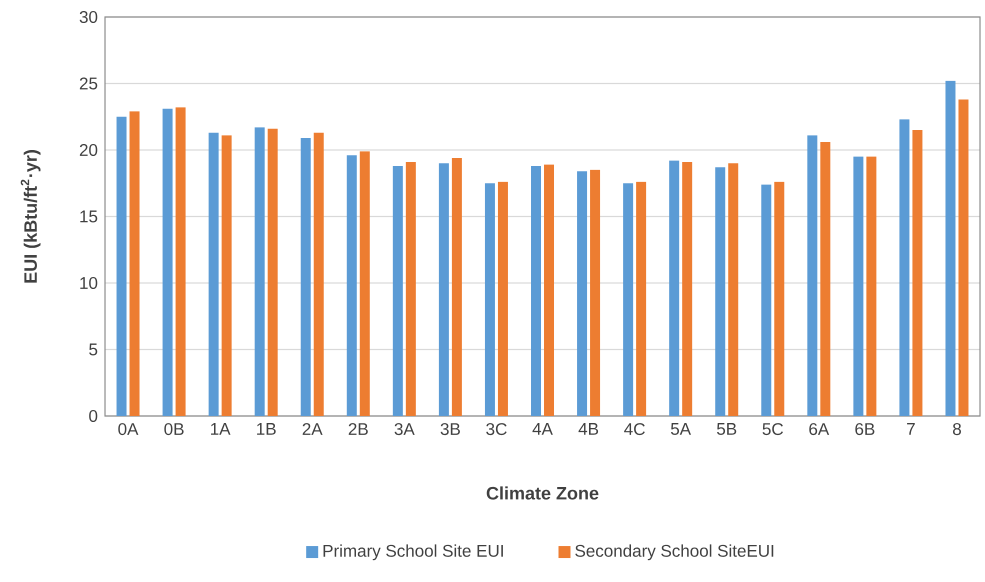  What do you see at coordinates (864, 429) in the screenshot?
I see `x-tick-label: 6B` at bounding box center [864, 429].